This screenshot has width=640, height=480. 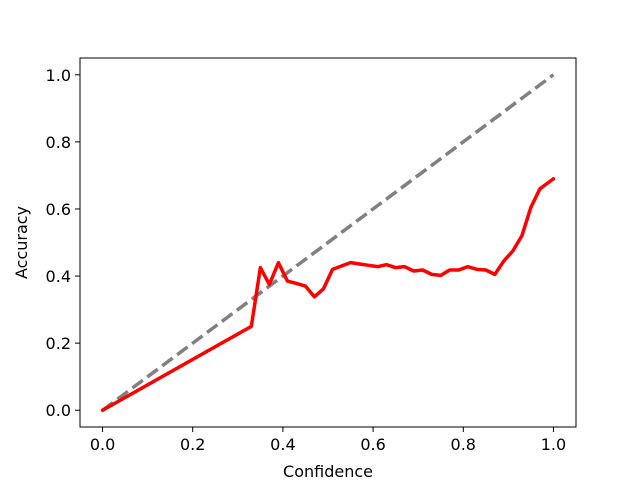 What do you see at coordinates (328, 440) in the screenshot?
I see `x-axis-ticks: 0.0 0.2 0.4 0.6 0.8 1.0` at bounding box center [328, 440].